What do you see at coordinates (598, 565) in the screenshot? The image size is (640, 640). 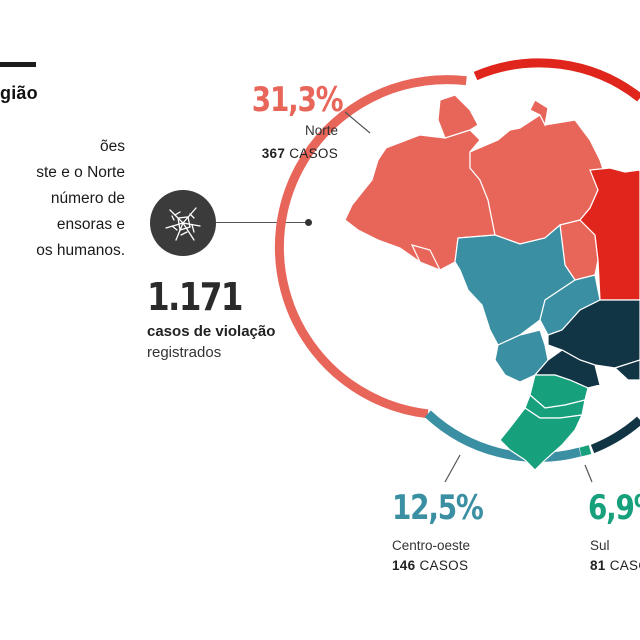 I see `sul-cases-count: 81` at bounding box center [598, 565].